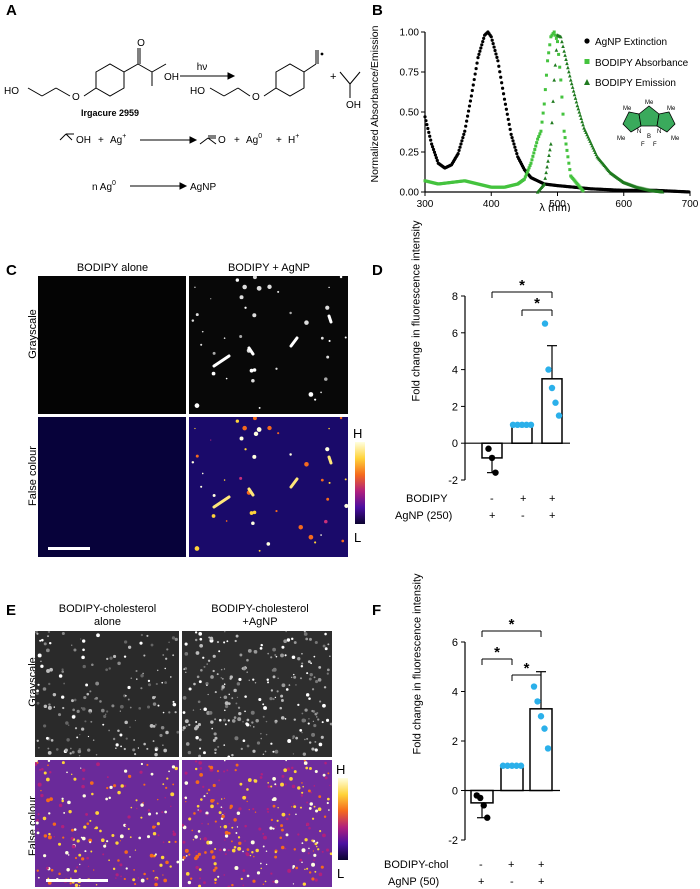  I want to click on spectra-xtick-label: 600, so click(623, 204).